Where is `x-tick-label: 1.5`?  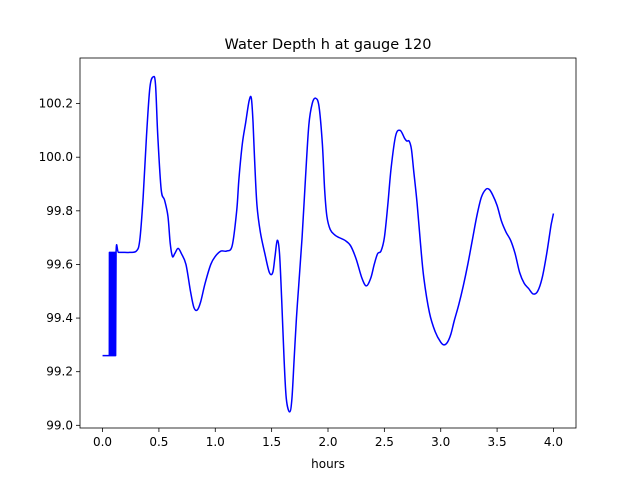 x-tick-label: 1.5 is located at coordinates (271, 442).